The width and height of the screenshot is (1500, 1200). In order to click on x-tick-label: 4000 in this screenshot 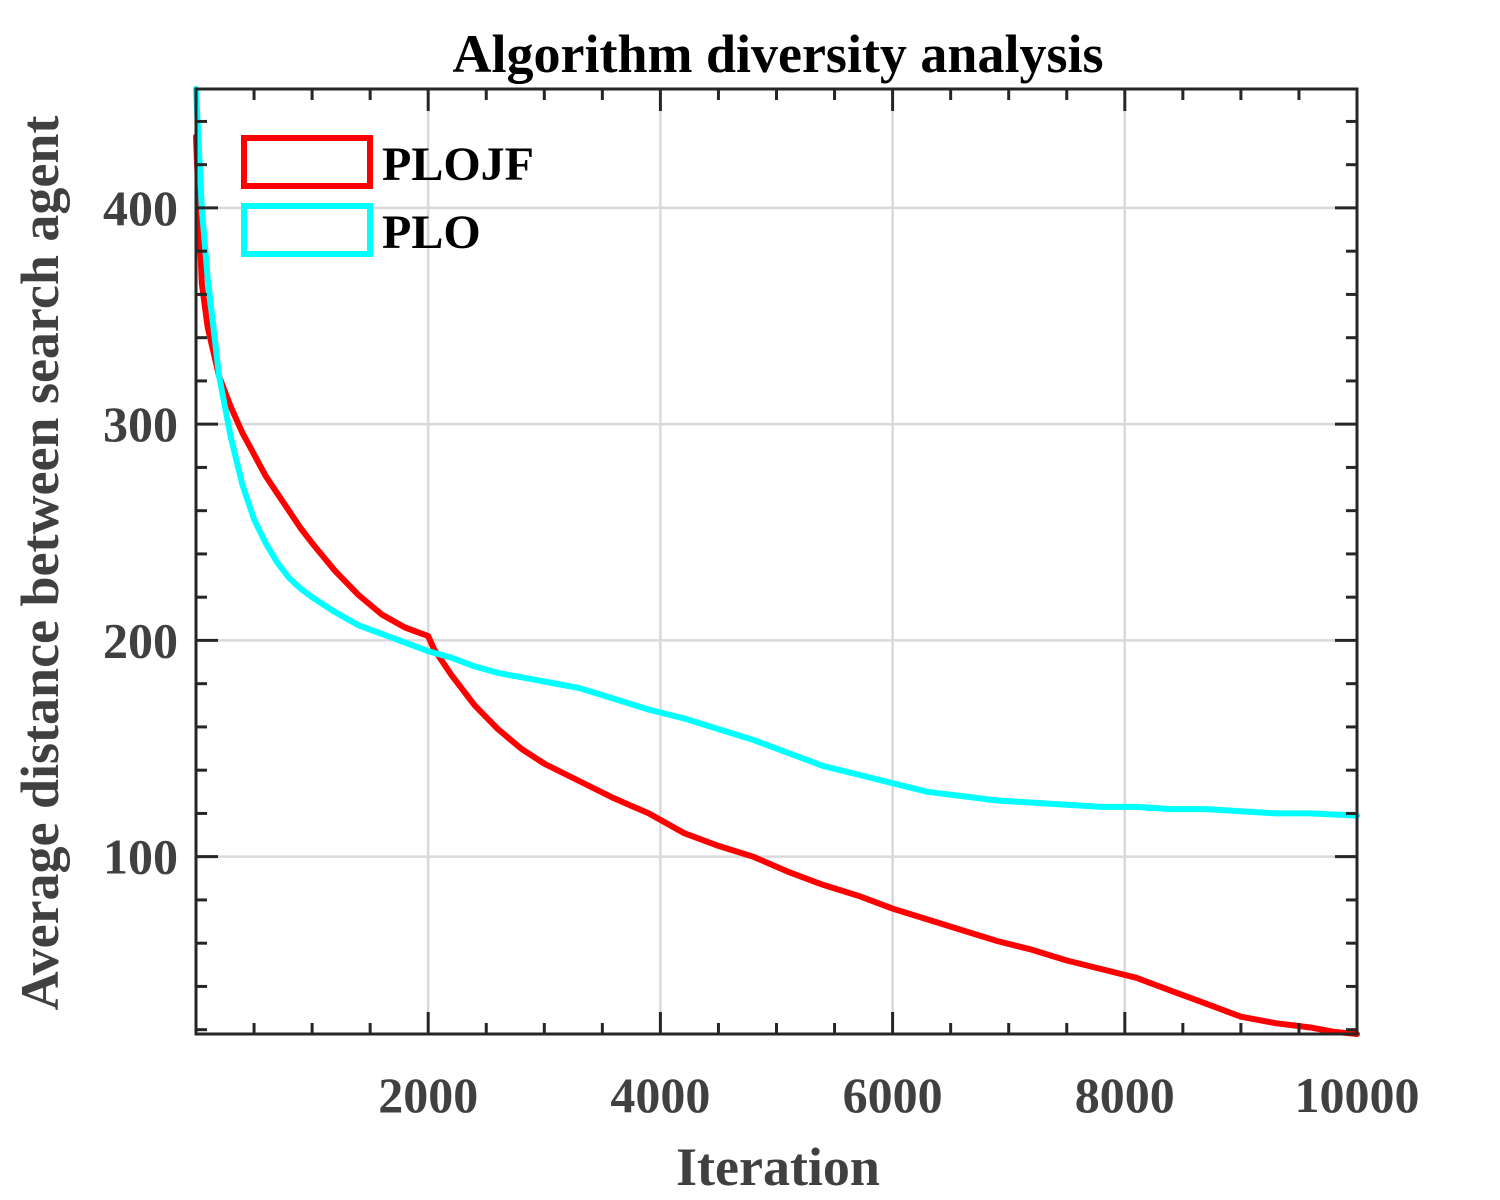, I will do `click(660, 1095)`.